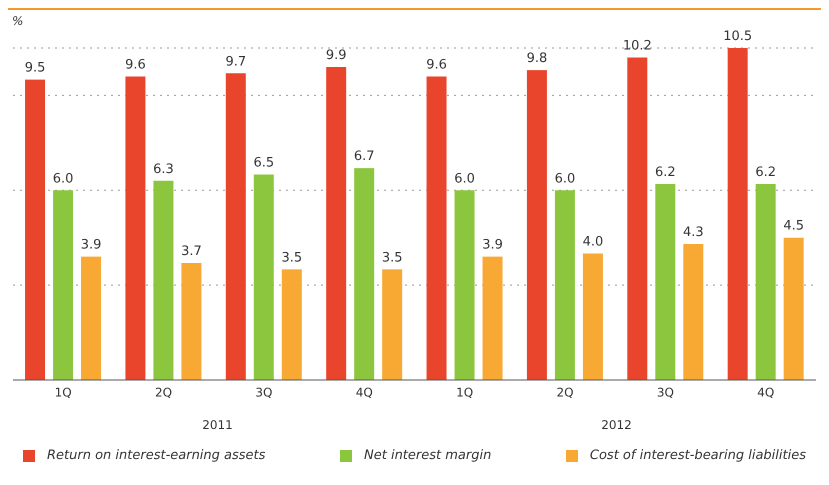 This screenshot has height=485, width=829. Describe the element at coordinates (191, 252) in the screenshot. I see `data-label: 3.7` at that location.